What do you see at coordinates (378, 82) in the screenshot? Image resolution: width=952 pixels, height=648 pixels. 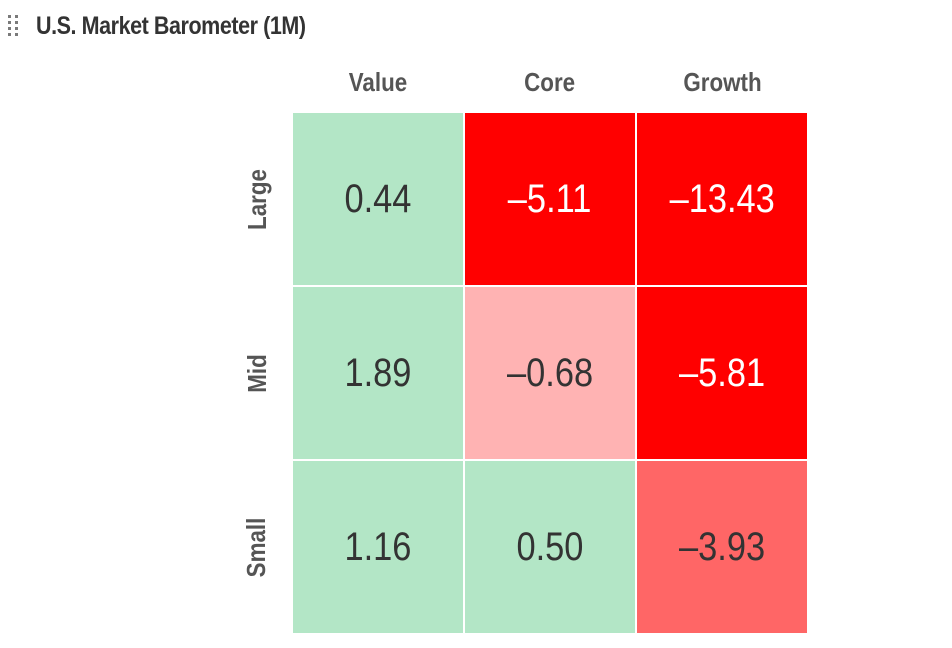 I see `column-header-value: Value` at bounding box center [378, 82].